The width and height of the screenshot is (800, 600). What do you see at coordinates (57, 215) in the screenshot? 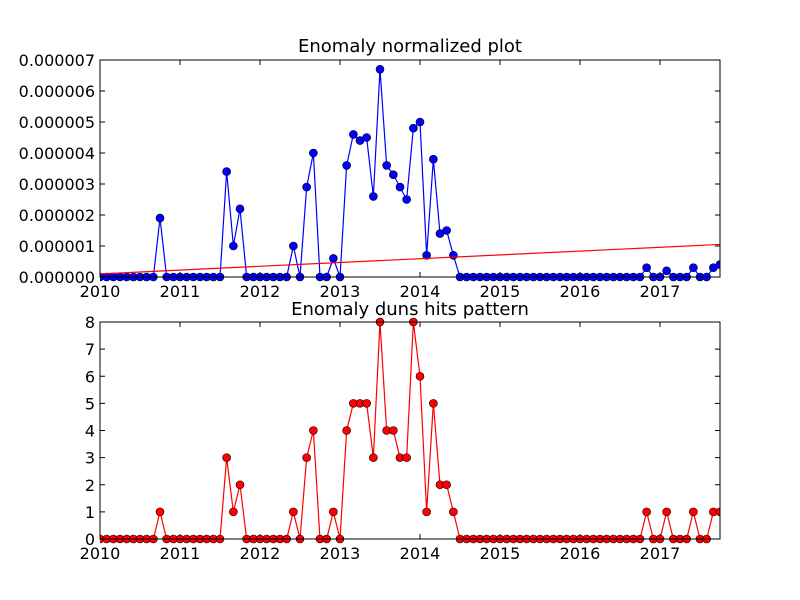
I see `y-tick-label: 0.000002` at bounding box center [57, 215].